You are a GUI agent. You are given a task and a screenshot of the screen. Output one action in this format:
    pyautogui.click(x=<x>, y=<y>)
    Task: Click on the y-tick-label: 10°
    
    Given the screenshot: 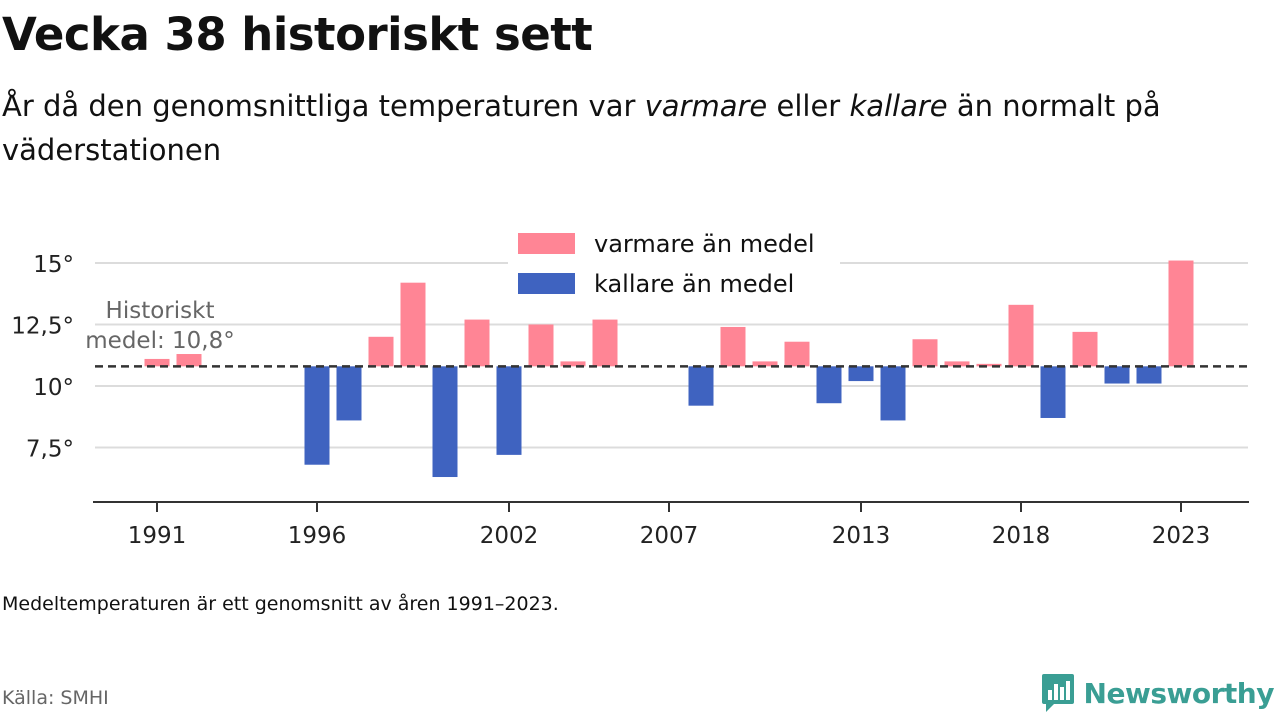 What is the action you would take?
    pyautogui.click(x=53, y=388)
    